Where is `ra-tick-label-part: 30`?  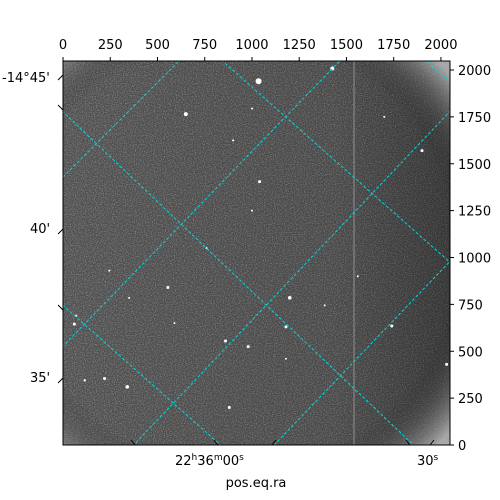
ra-tick-label-part: 30 is located at coordinates (425, 461).